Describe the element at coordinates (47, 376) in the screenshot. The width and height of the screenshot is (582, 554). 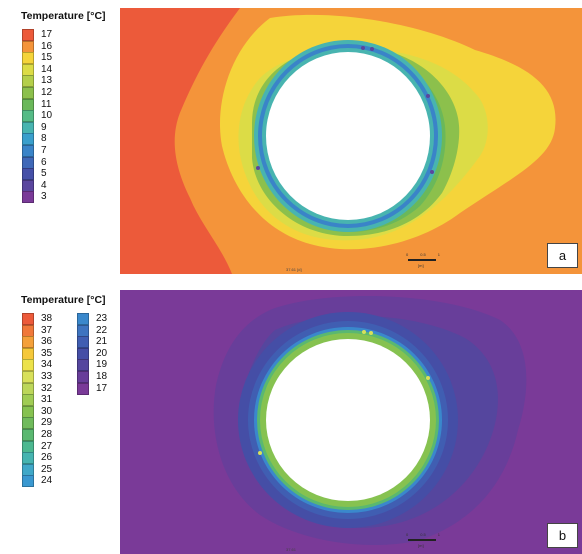
I see `legend-label: 33` at that location.